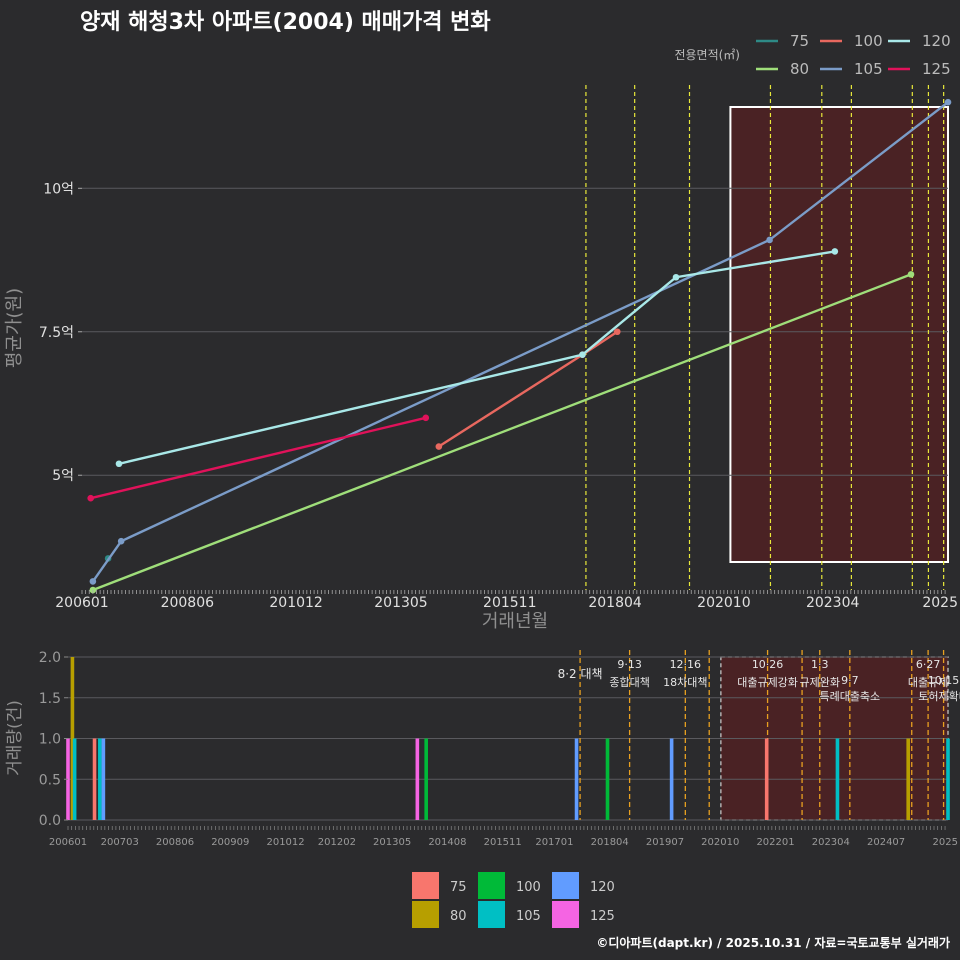 The image size is (960, 960). What do you see at coordinates (175, 842) in the screenshot?
I see `volume-x-tick-label: 200806` at bounding box center [175, 842].